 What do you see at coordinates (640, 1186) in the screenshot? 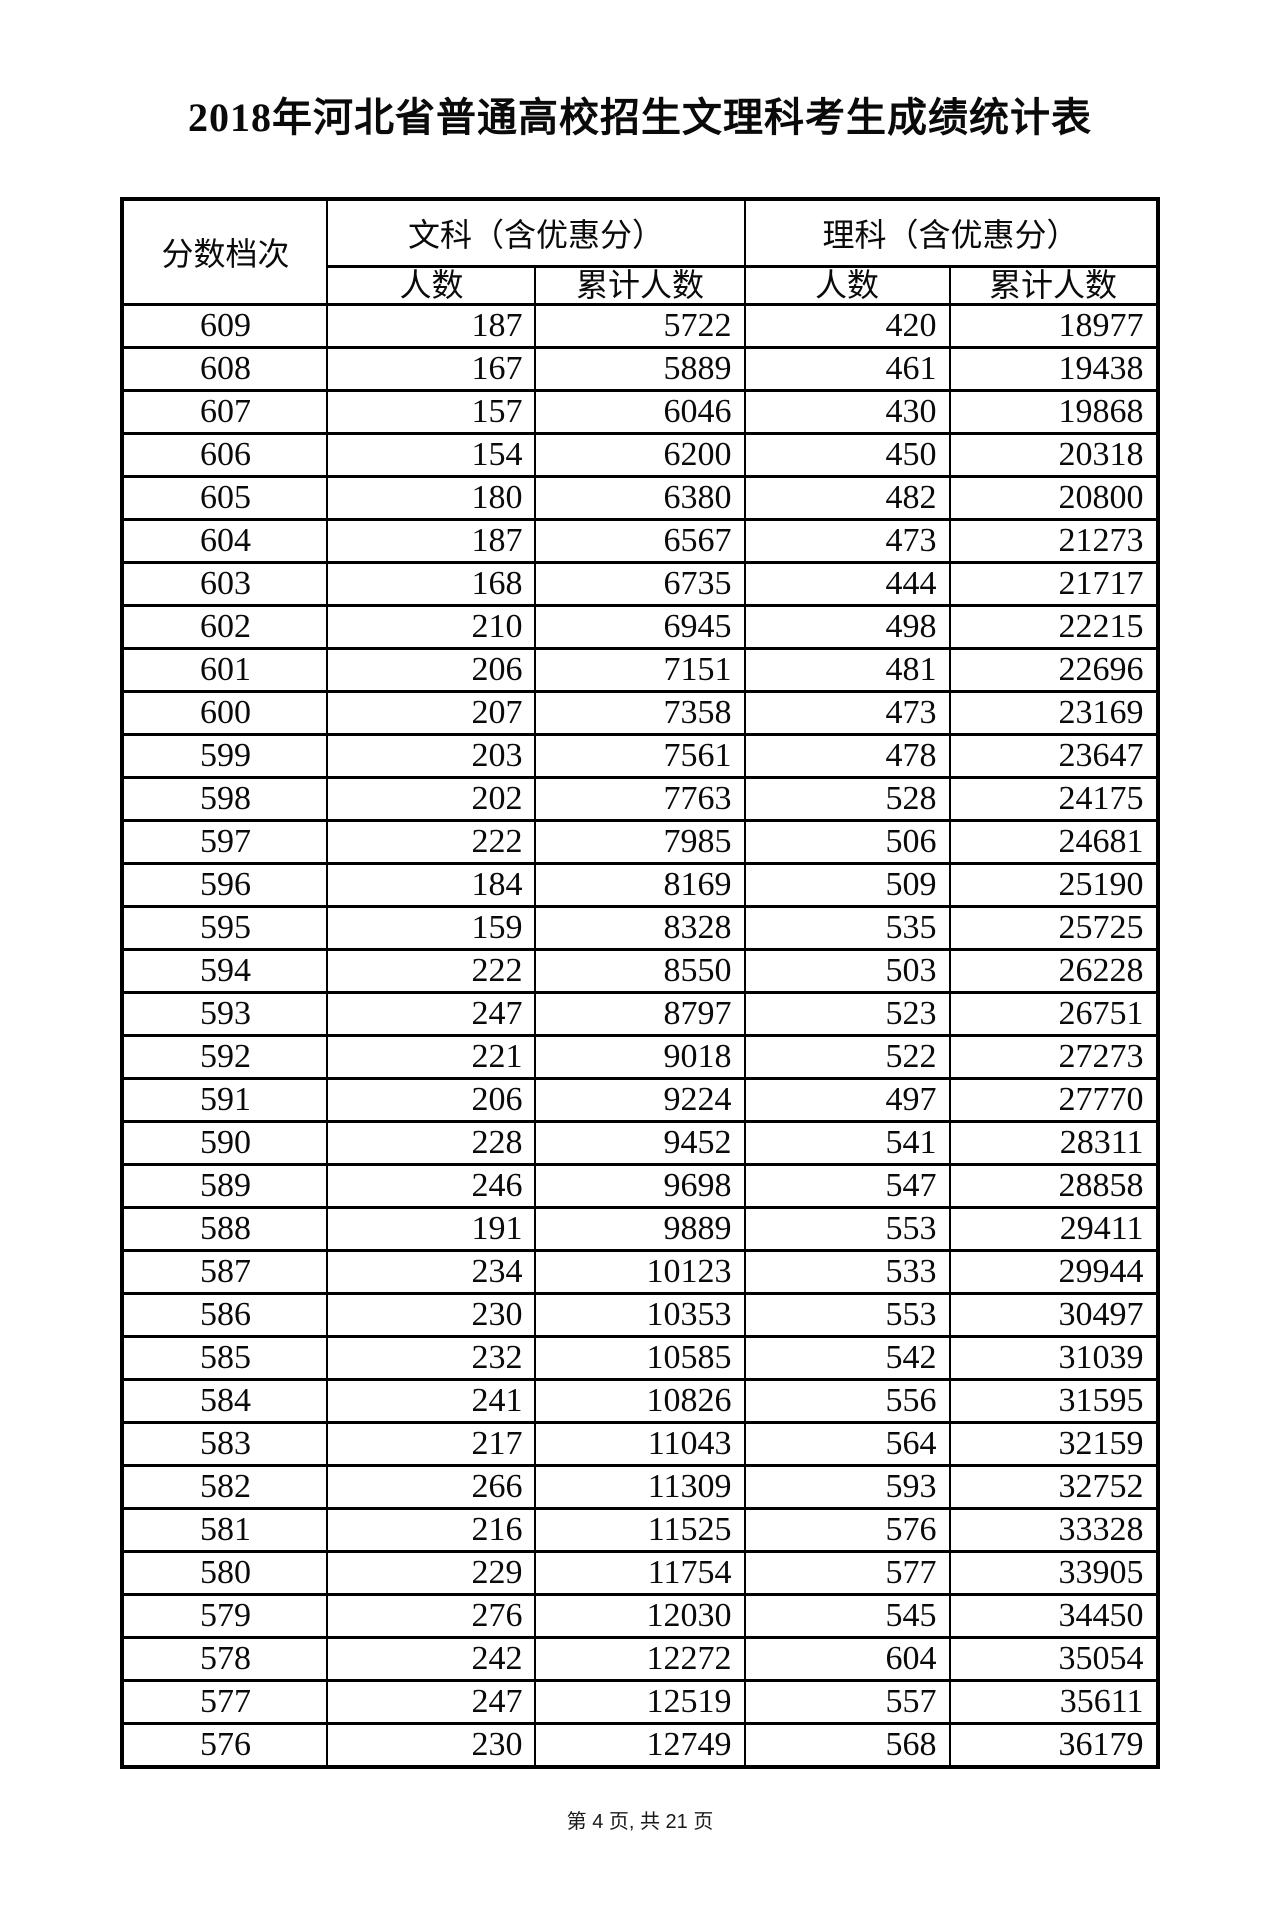
I see `liberal-cumulative-cell: 9698` at bounding box center [640, 1186].